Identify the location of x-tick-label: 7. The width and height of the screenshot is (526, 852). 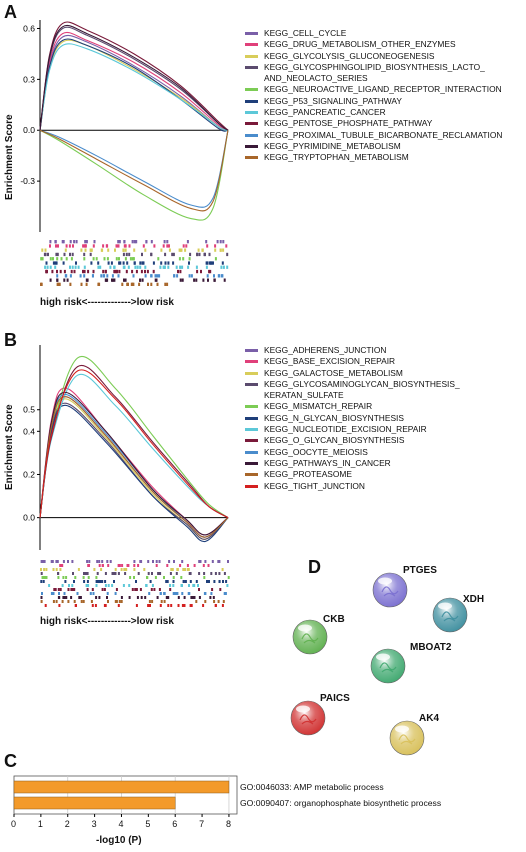
(202, 824).